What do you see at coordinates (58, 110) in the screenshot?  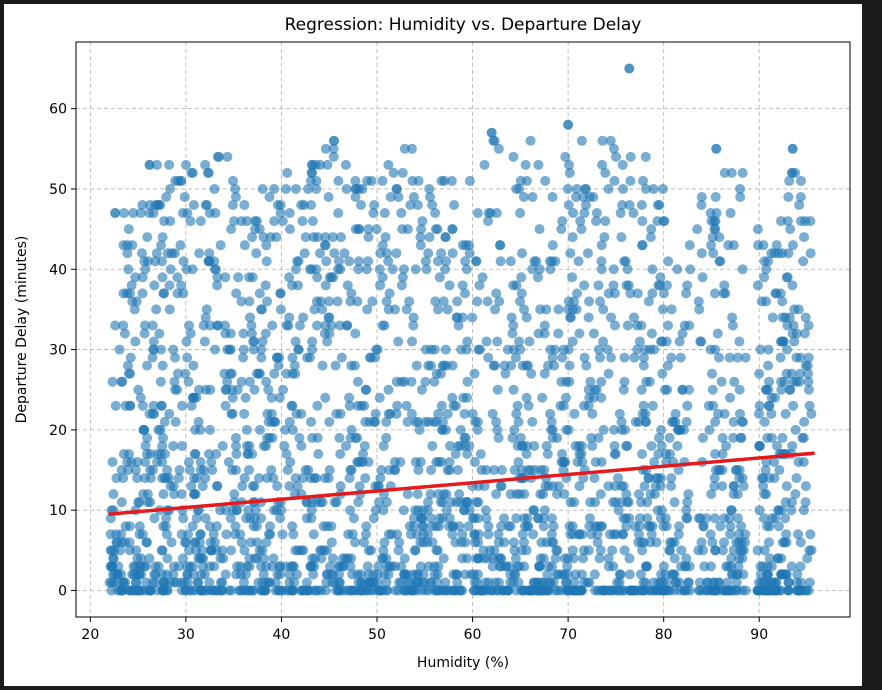 I see `y-tick-label: 60` at bounding box center [58, 110].